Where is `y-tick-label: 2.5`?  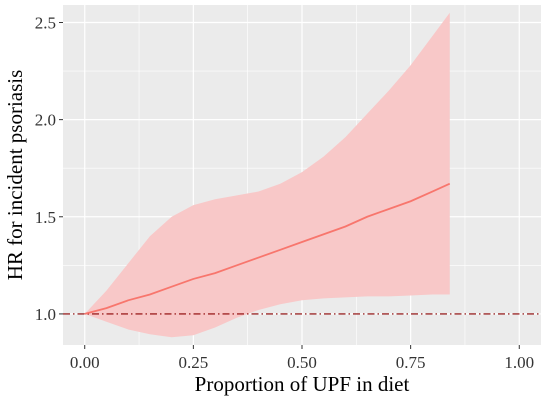 y-tick-label: 2.5 is located at coordinates (45, 22).